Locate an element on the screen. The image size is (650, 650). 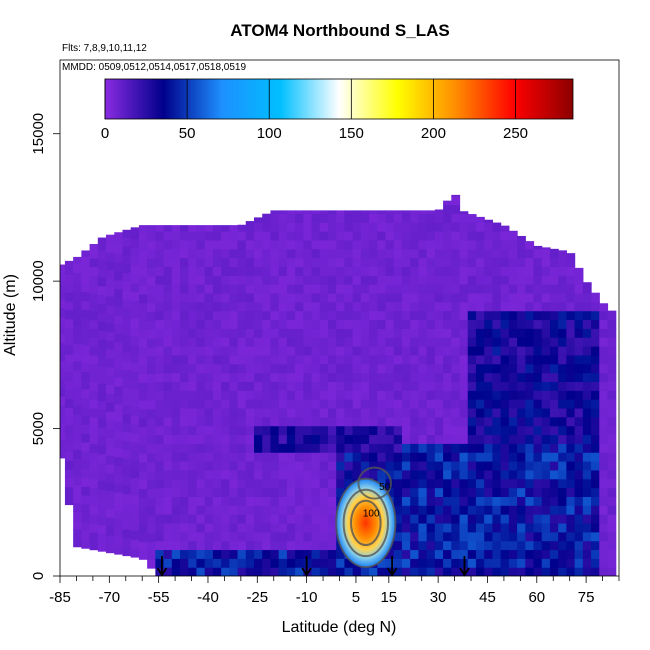
colorbar-gradient is located at coordinates (339, 99).